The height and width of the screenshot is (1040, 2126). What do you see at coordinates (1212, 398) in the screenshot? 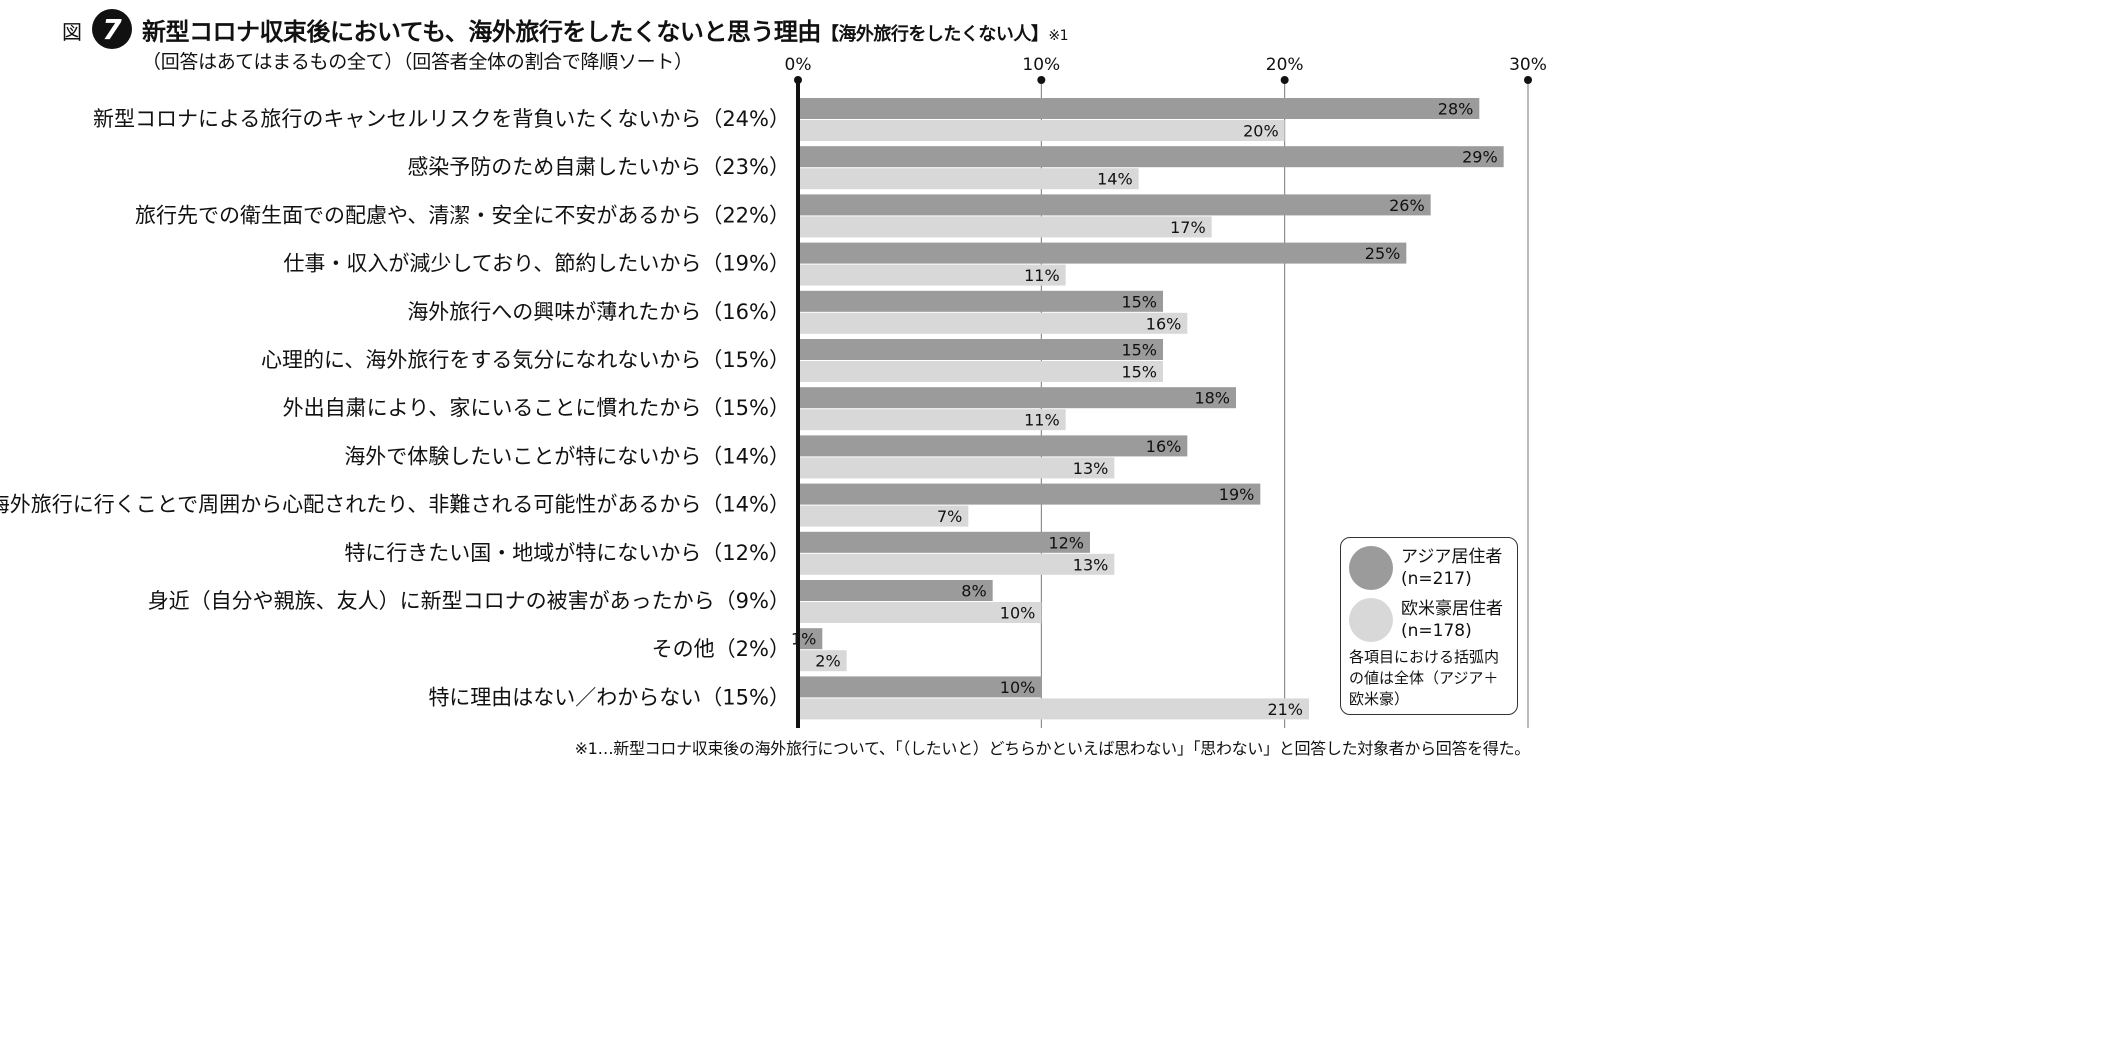
I see `data-label: 18%` at bounding box center [1212, 398].